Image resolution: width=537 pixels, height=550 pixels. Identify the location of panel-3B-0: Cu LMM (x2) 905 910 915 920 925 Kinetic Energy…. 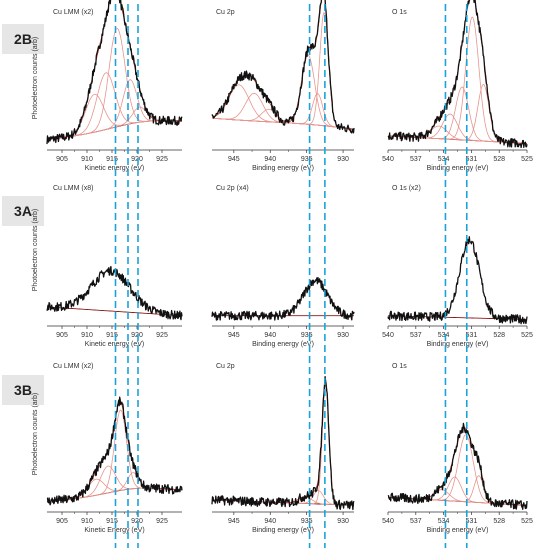
(114, 448).